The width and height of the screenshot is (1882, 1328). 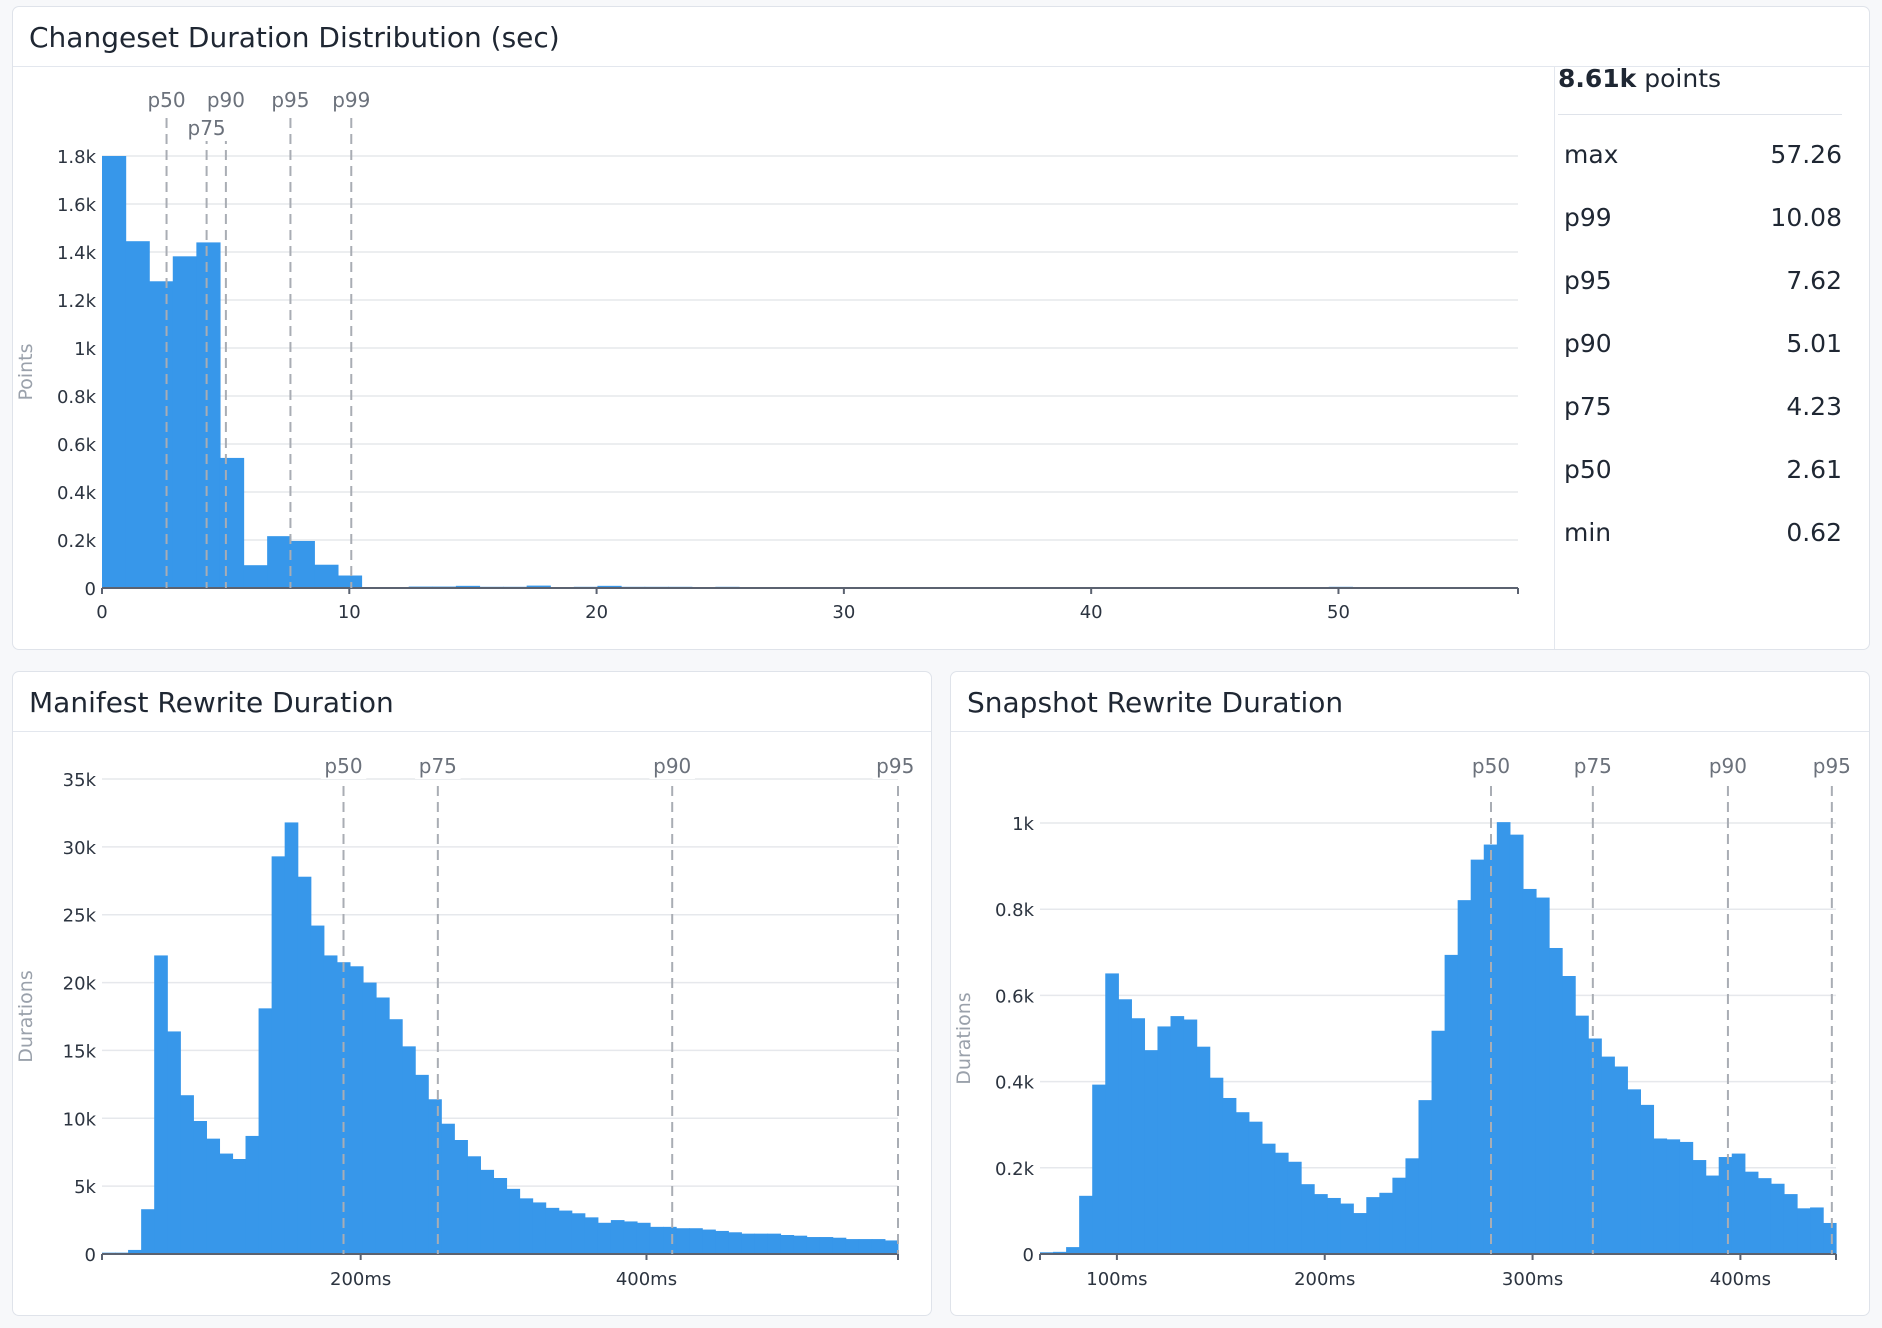 I want to click on y-tick-label: 0.6k, so click(x=77, y=445).